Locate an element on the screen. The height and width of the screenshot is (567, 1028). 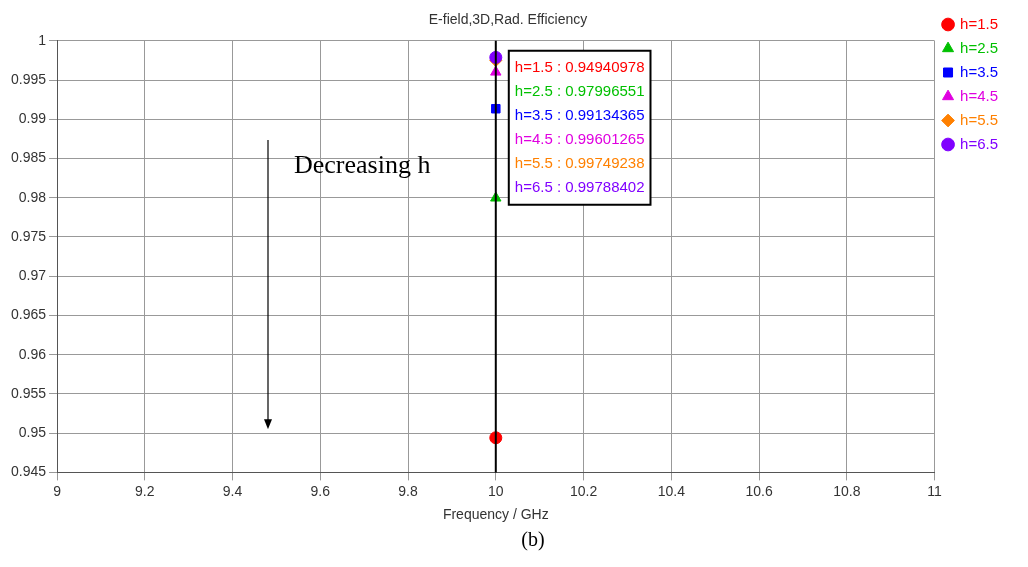
annotation: h=3.5 : 0.99134365 is located at coordinates (579, 114).